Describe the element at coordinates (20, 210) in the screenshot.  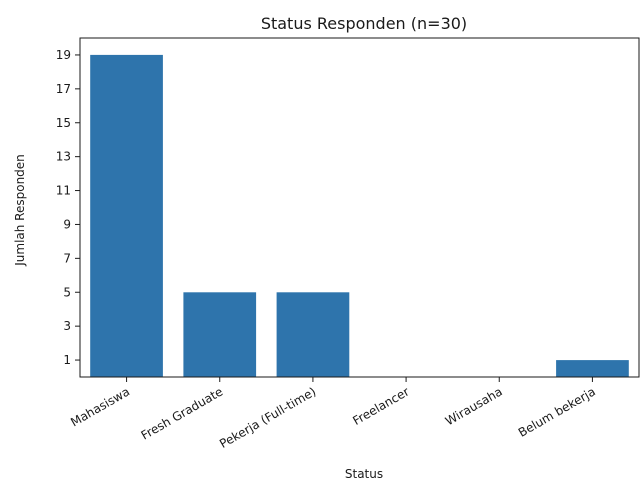
I see `y-axis-label: Jumlah Responden` at that location.